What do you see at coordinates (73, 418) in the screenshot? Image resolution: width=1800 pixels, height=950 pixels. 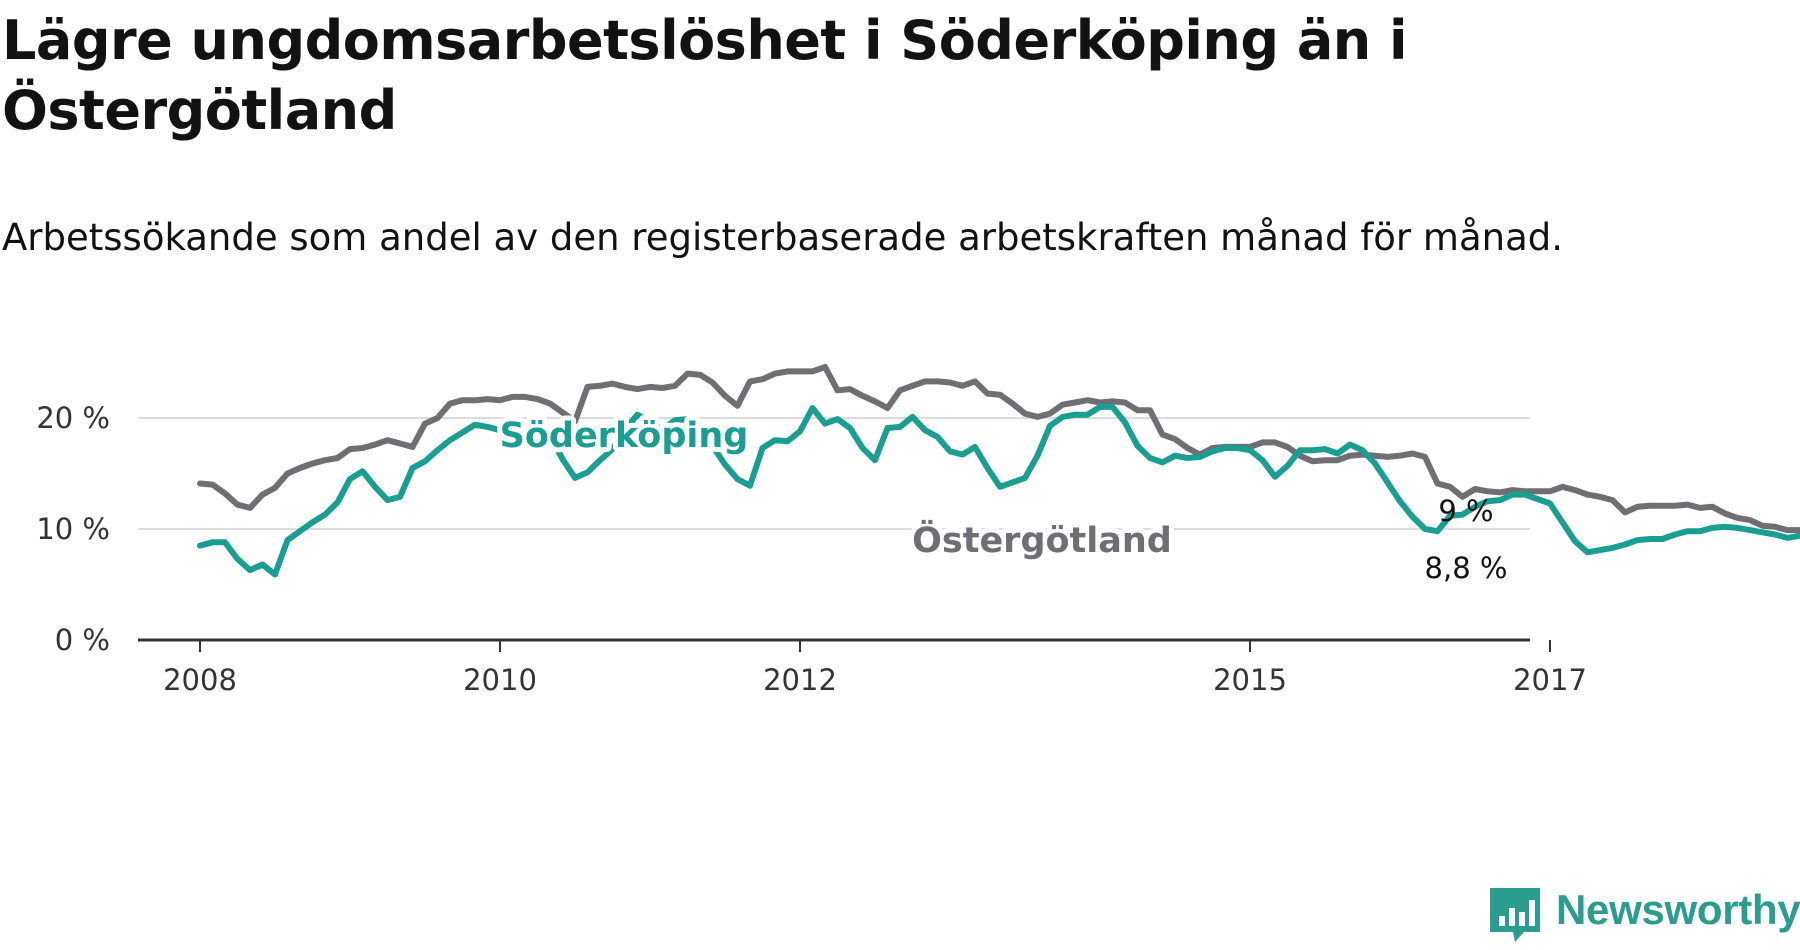 I see `y-tick-label: 20 %` at bounding box center [73, 418].